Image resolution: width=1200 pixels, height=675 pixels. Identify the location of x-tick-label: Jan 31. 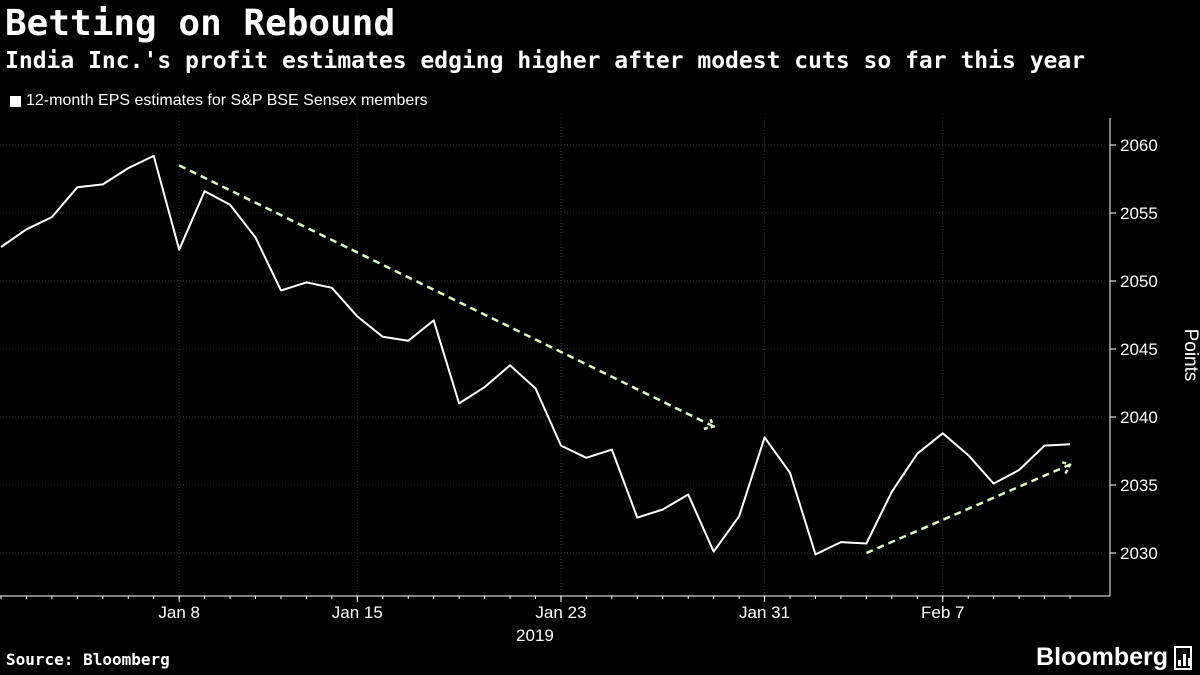
(764, 612).